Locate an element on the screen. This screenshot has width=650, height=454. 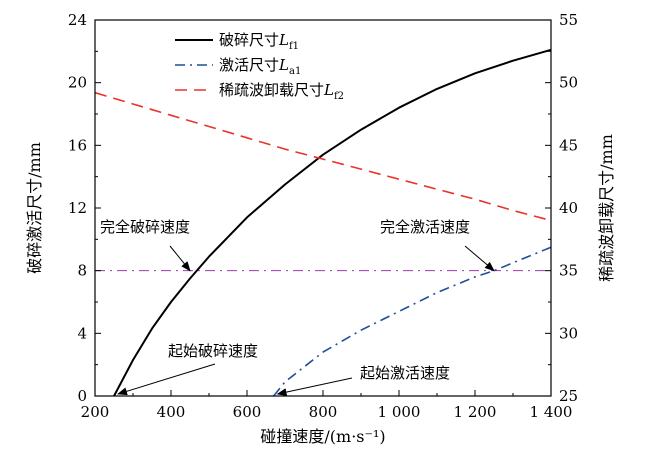
y-left-tick-label: 20 is located at coordinates (77, 83).